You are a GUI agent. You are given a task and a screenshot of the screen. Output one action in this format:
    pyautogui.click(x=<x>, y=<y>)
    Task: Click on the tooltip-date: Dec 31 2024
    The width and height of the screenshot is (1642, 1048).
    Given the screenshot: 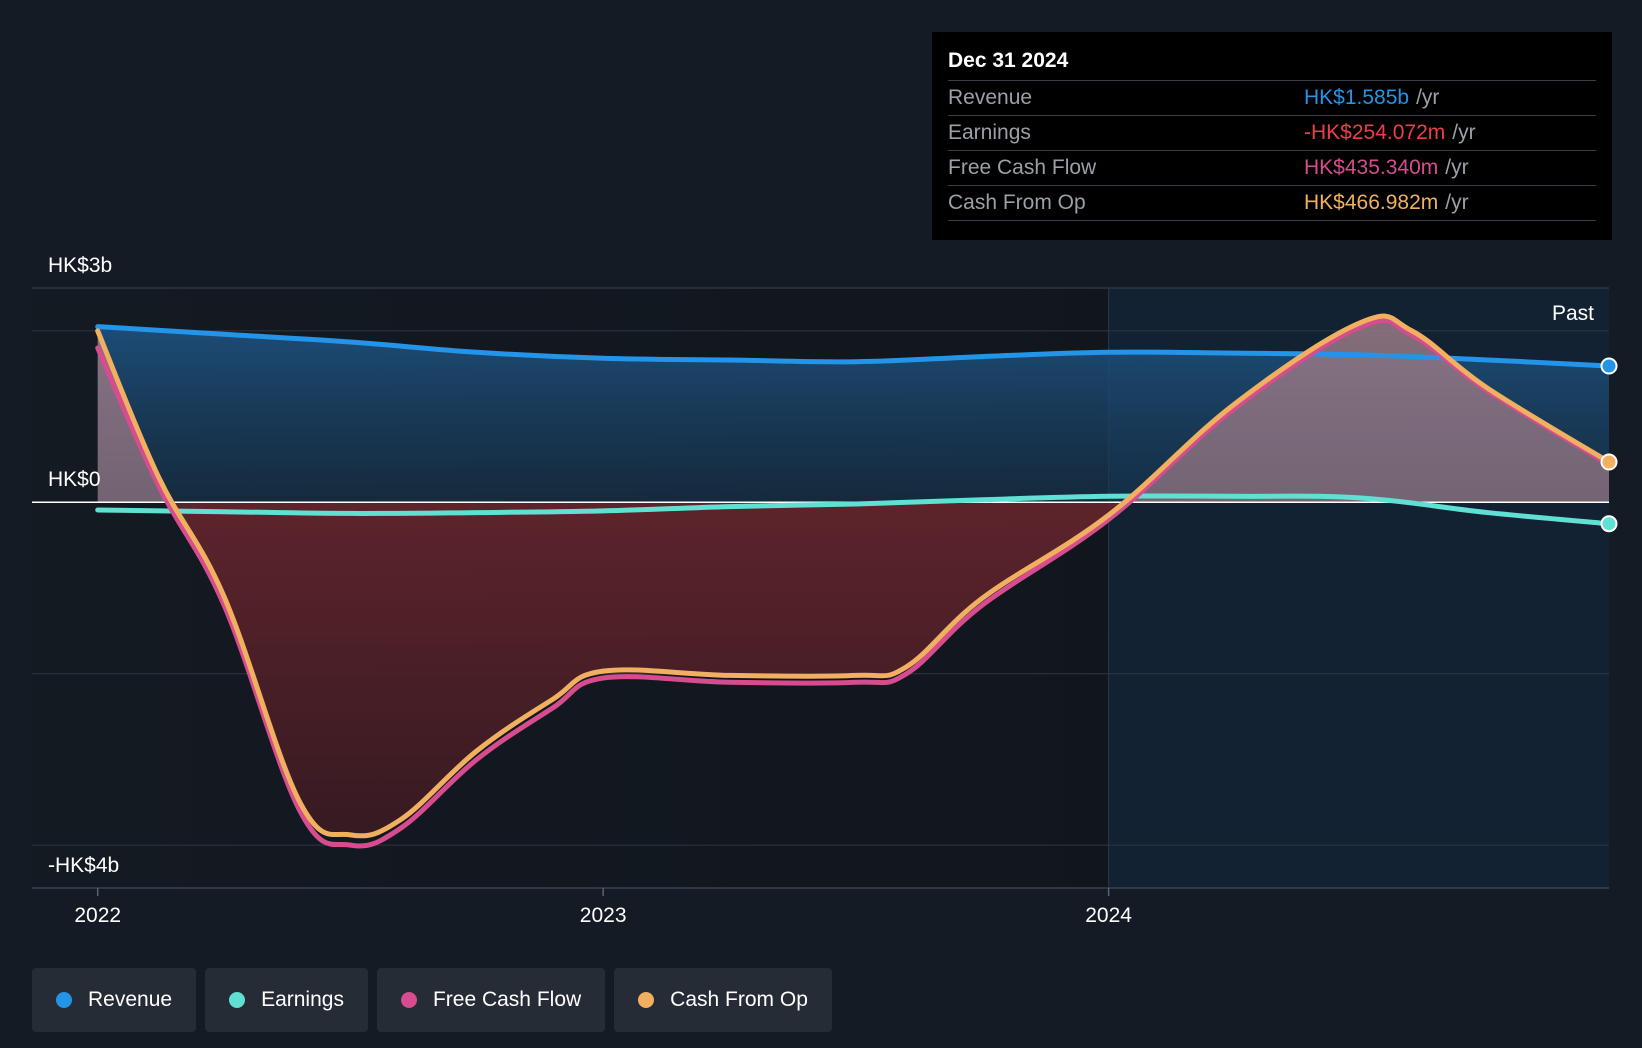 What is the action you would take?
    pyautogui.click(x=1272, y=63)
    